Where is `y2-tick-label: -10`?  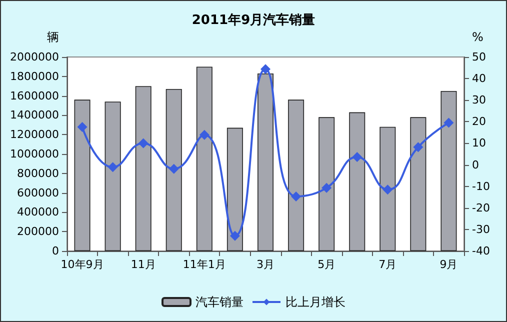
y2-tick-label: -10 is located at coordinates (481, 186).